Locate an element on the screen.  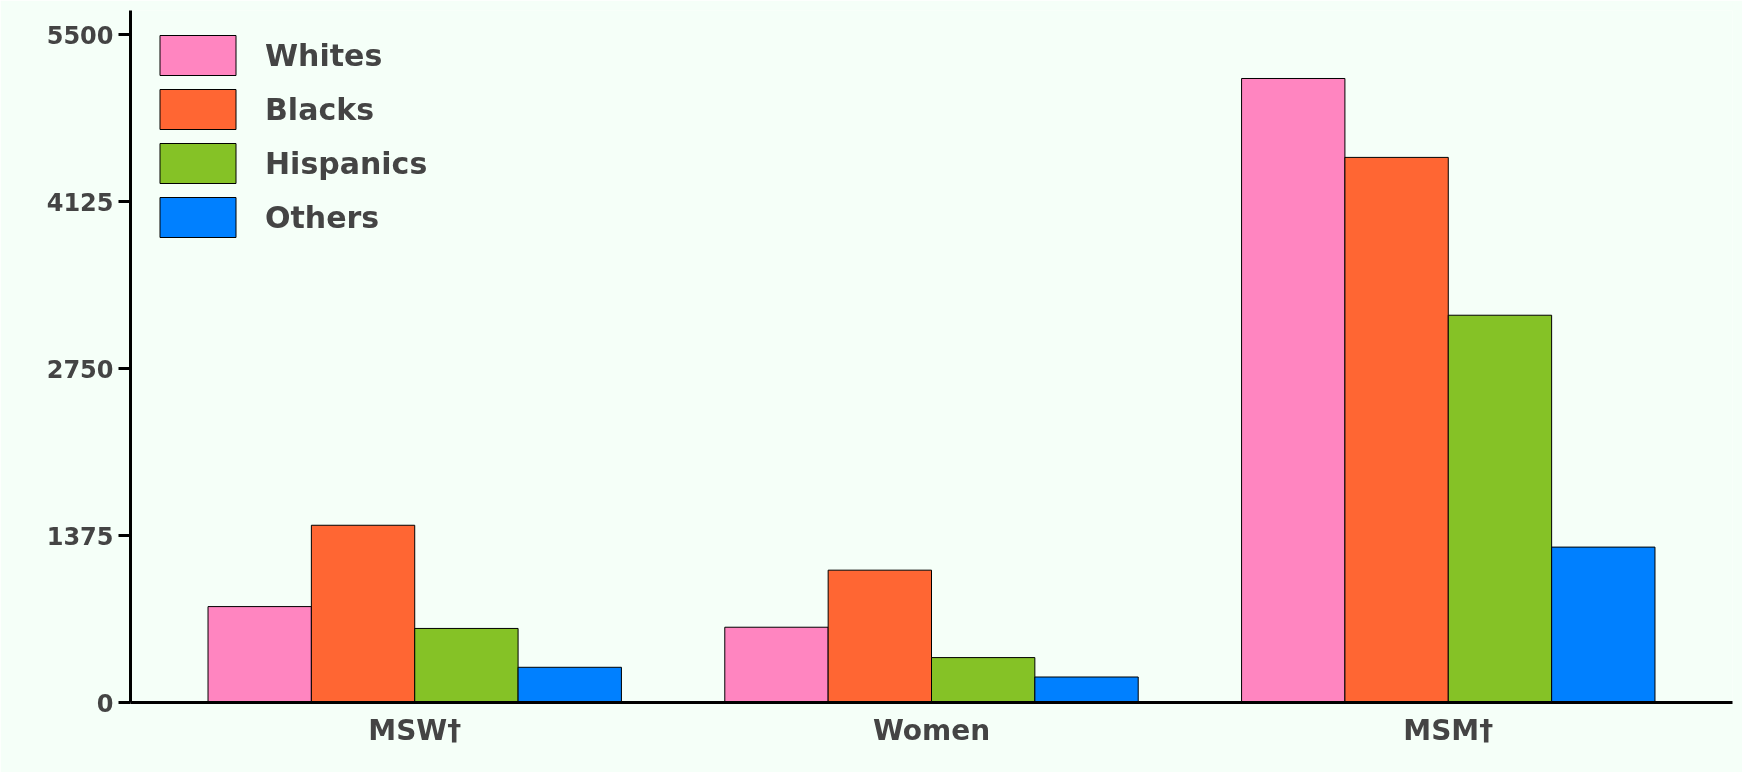
x-tick-label: MSM† is located at coordinates (1448, 730).